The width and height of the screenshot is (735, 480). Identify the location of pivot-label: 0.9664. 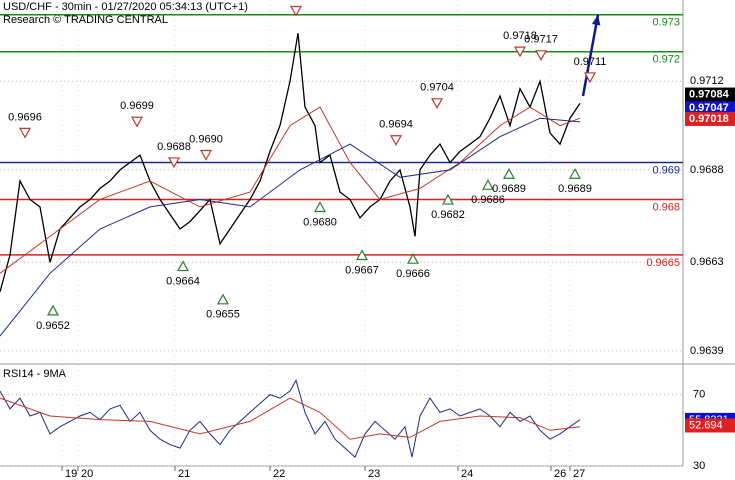
(183, 281).